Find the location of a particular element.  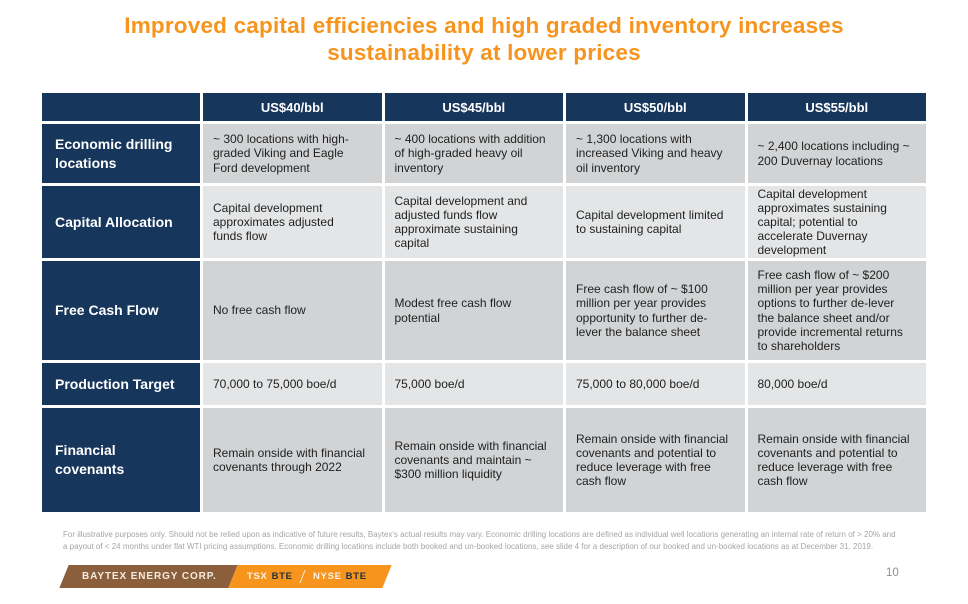

tsx-listing: TSX BTE is located at coordinates (270, 576).